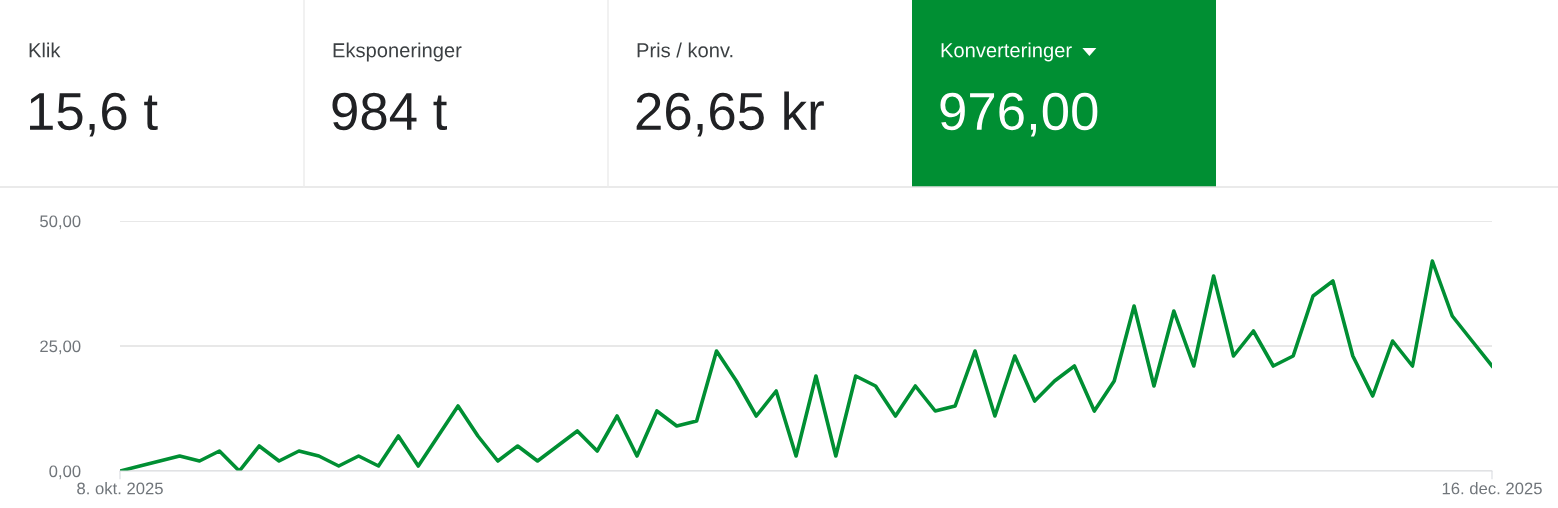  What do you see at coordinates (1006, 52) in the screenshot?
I see `category-label: Konverteringer` at bounding box center [1006, 52].